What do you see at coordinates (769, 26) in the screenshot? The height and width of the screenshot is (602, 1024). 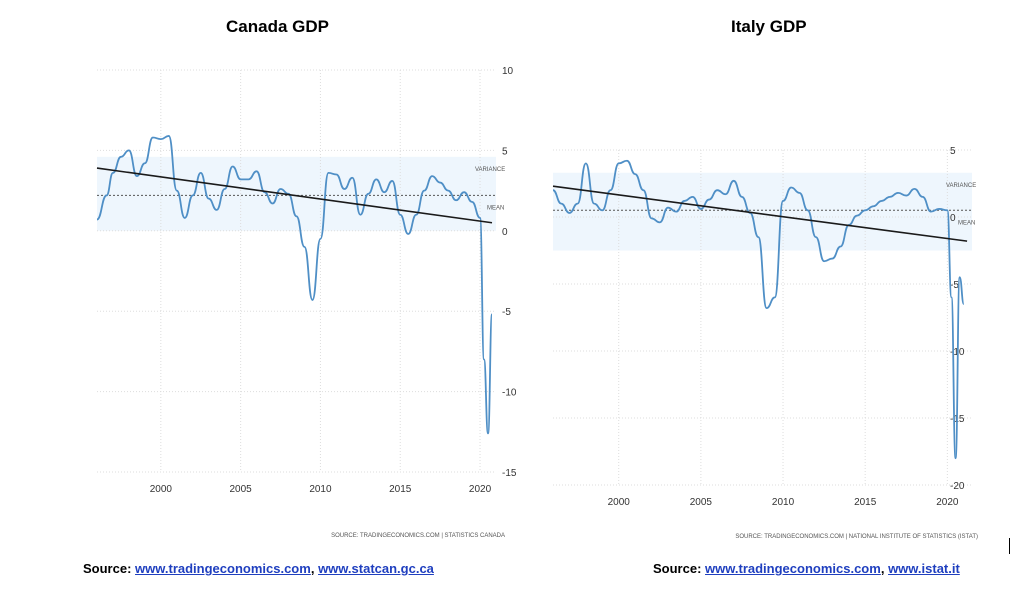 I see `italy-chart-title: Italy GDP` at bounding box center [769, 26].